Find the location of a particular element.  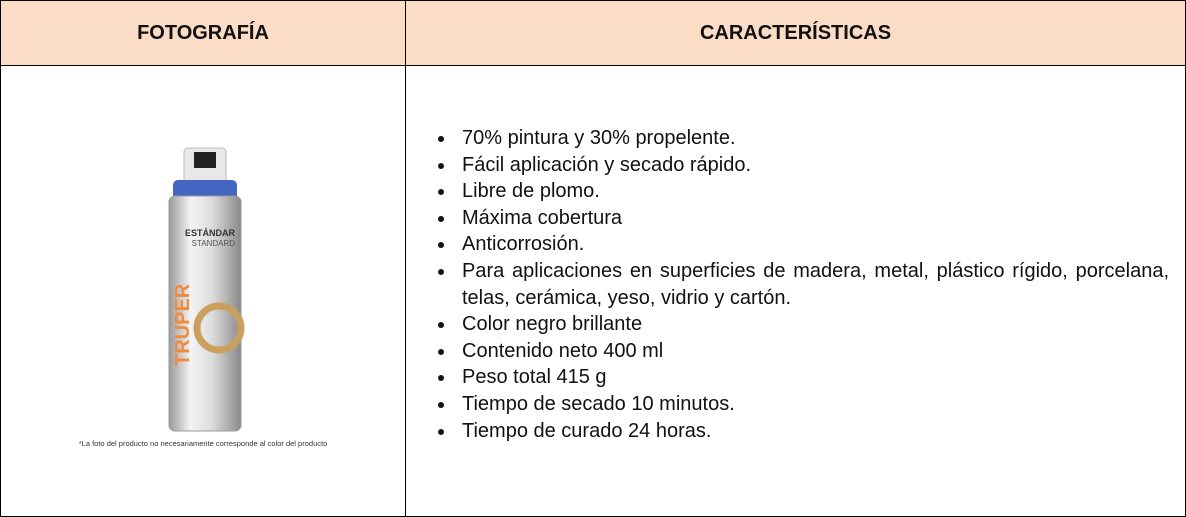

feature-item: Tiempo de curado 24 horas. is located at coordinates (812, 431).